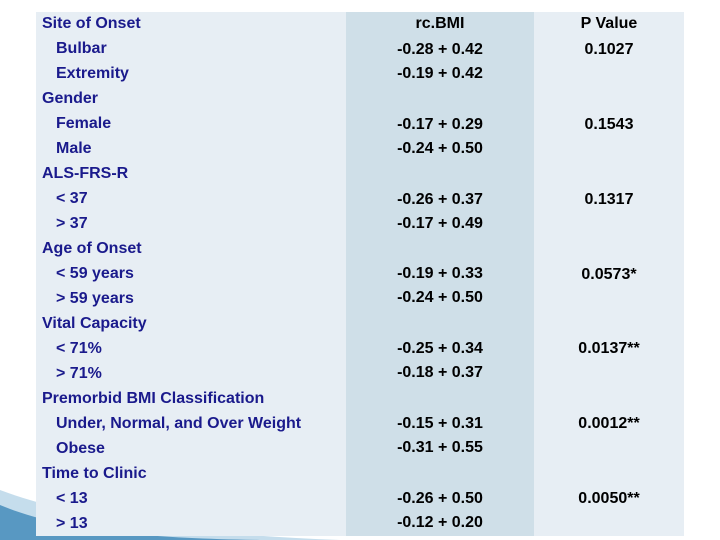 This screenshot has width=720, height=540. Describe the element at coordinates (440, 211) in the screenshot. I see `rc-bmi-value-group: -0.26 + 0.37 -0.17 + 0.49` at that location.